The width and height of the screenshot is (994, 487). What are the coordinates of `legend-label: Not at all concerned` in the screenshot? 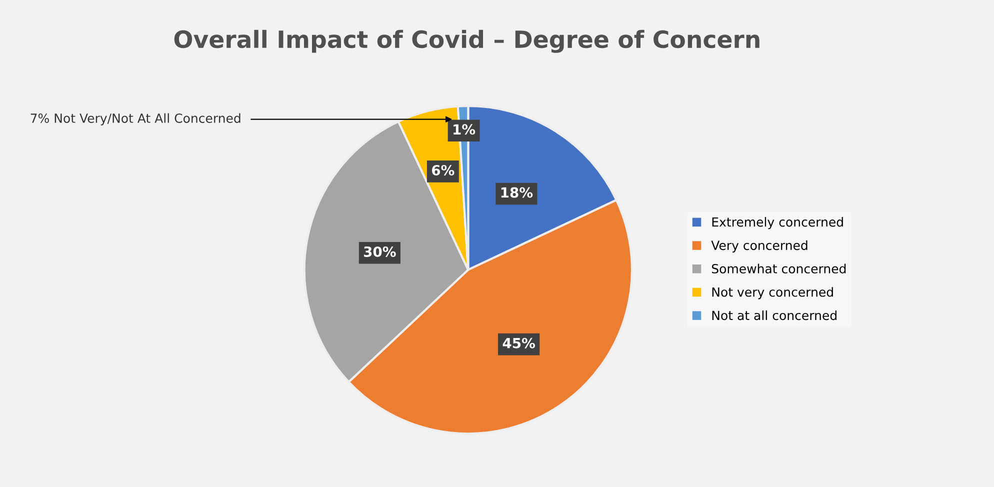 It's located at (774, 315).